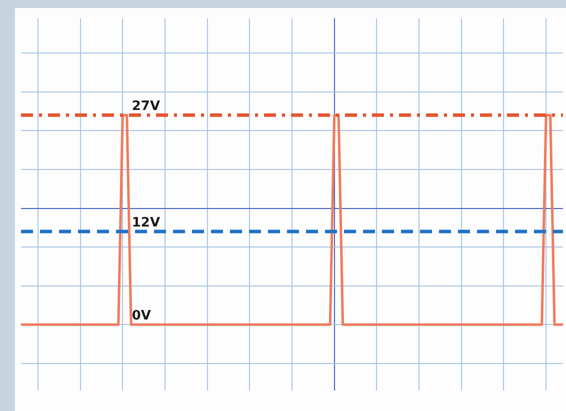 This screenshot has height=411, width=566. Describe the element at coordinates (146, 106) in the screenshot. I see `ref-line-label: 27V` at that location.